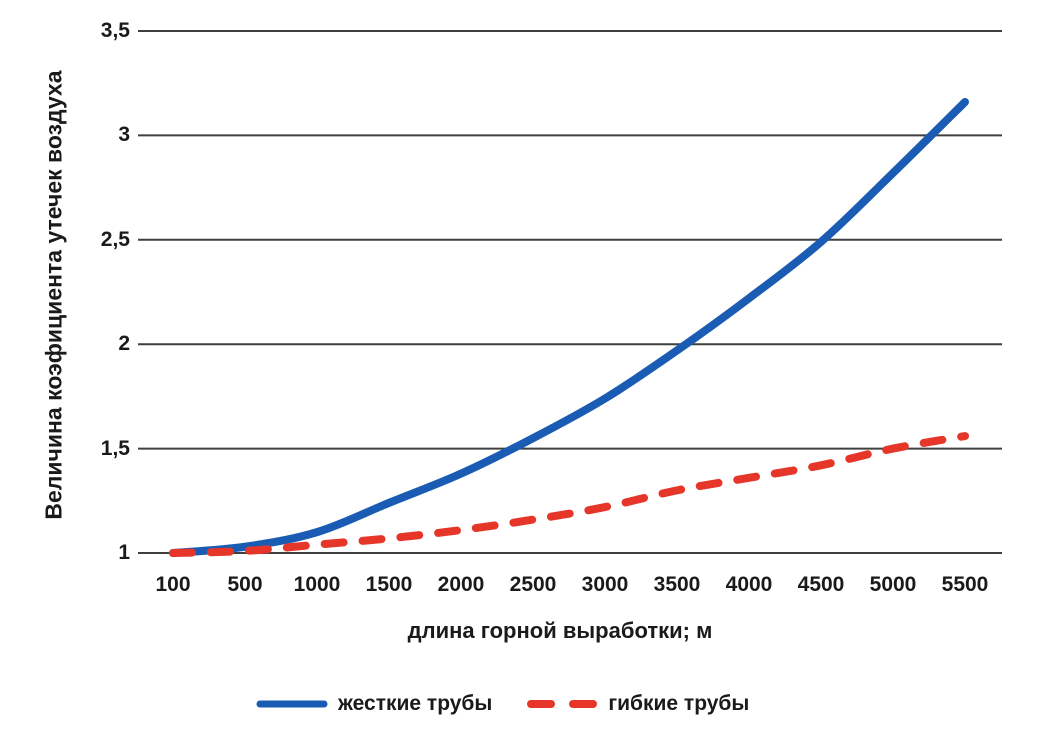 The width and height of the screenshot is (1040, 742). Describe the element at coordinates (53, 295) in the screenshot. I see `y-axis-title: Величина коэфициента утечек воздуха` at that location.